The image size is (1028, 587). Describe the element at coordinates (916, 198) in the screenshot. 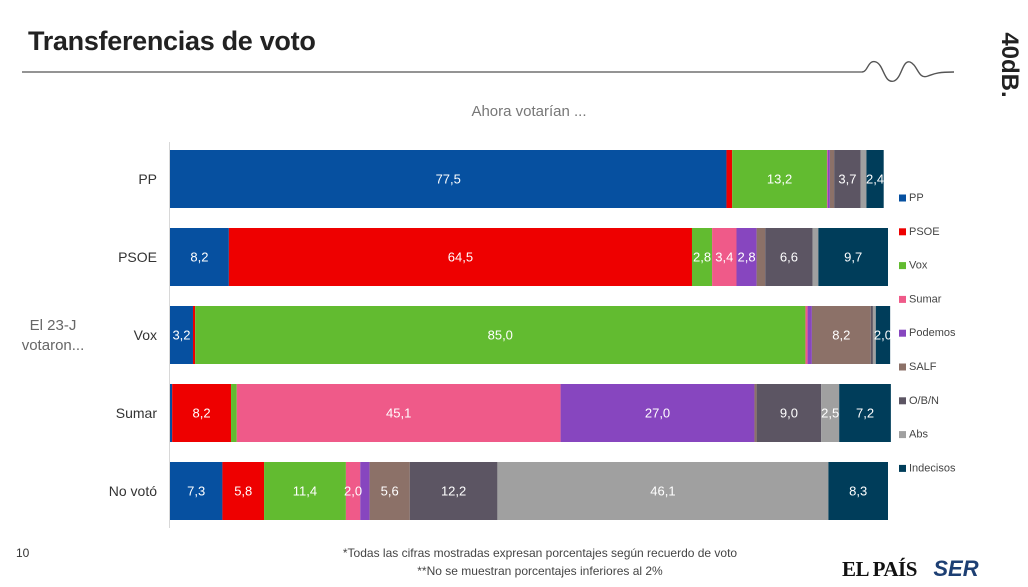

I see `legend-label-pp: PP` at that location.